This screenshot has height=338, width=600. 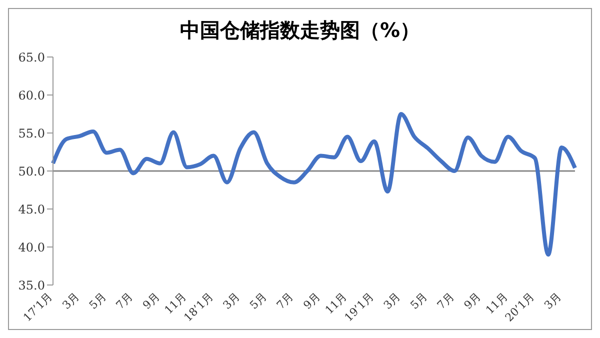 I want to click on y-tick-label: 45.0, so click(x=31, y=209).